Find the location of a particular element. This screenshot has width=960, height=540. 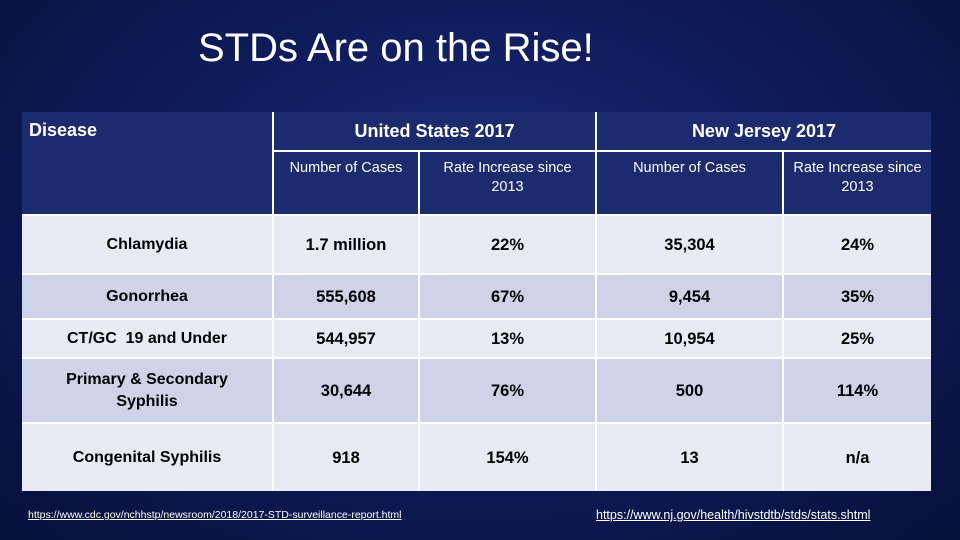

table-cell-nj-rate: 25% is located at coordinates (857, 338).